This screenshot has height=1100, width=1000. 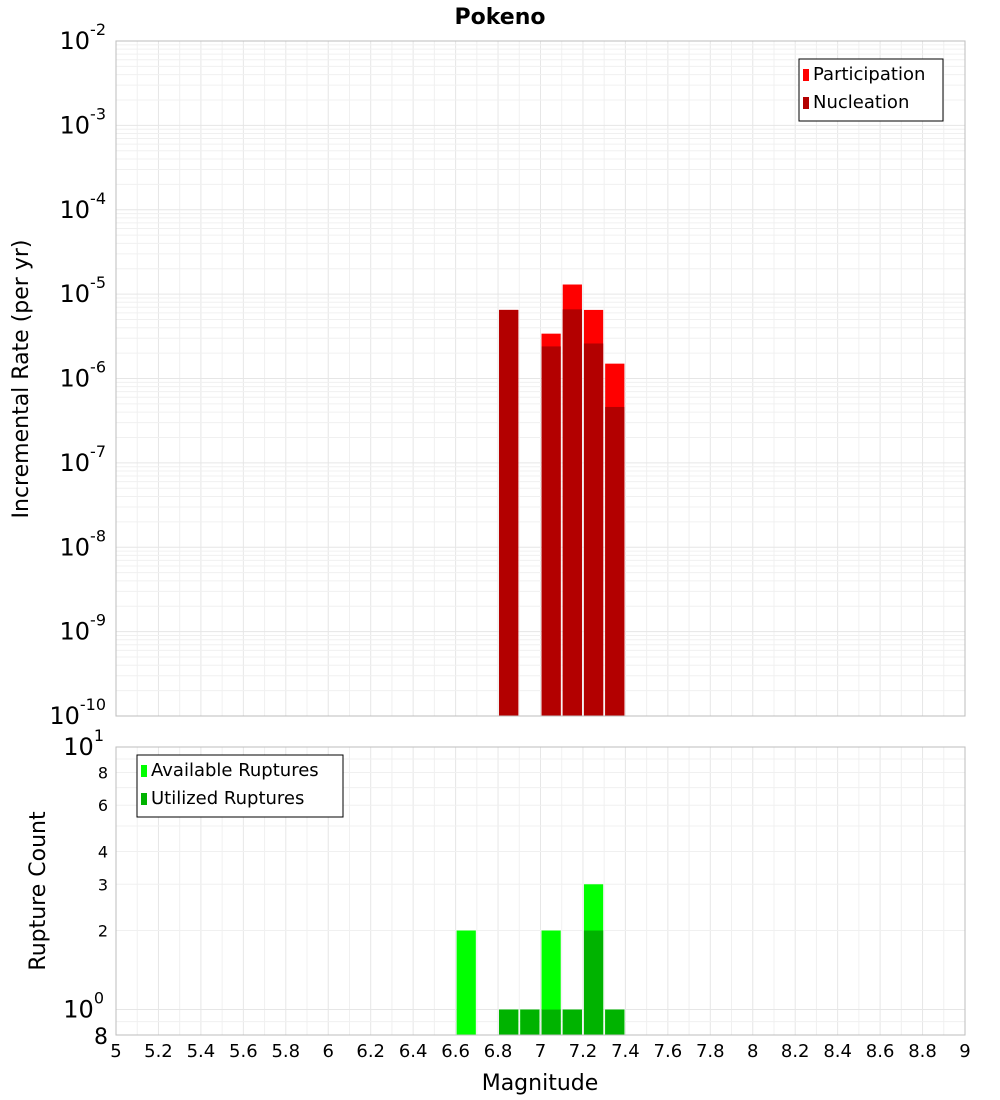 What do you see at coordinates (235, 770) in the screenshot?
I see `legend-label: Available Ruptures` at bounding box center [235, 770].